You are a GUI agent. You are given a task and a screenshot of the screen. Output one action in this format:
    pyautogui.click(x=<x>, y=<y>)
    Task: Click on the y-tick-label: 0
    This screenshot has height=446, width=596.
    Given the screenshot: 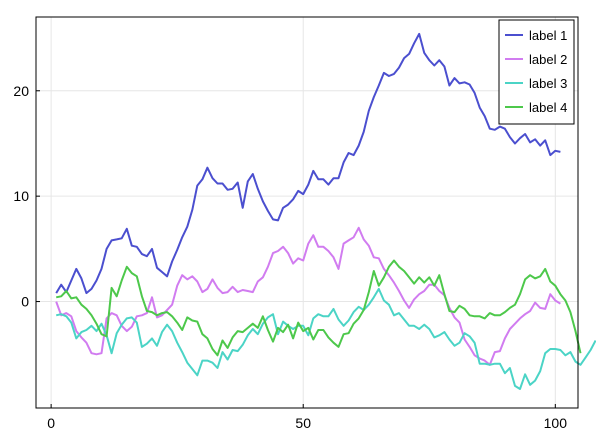 What is the action you would take?
    pyautogui.click(x=25, y=302)
    